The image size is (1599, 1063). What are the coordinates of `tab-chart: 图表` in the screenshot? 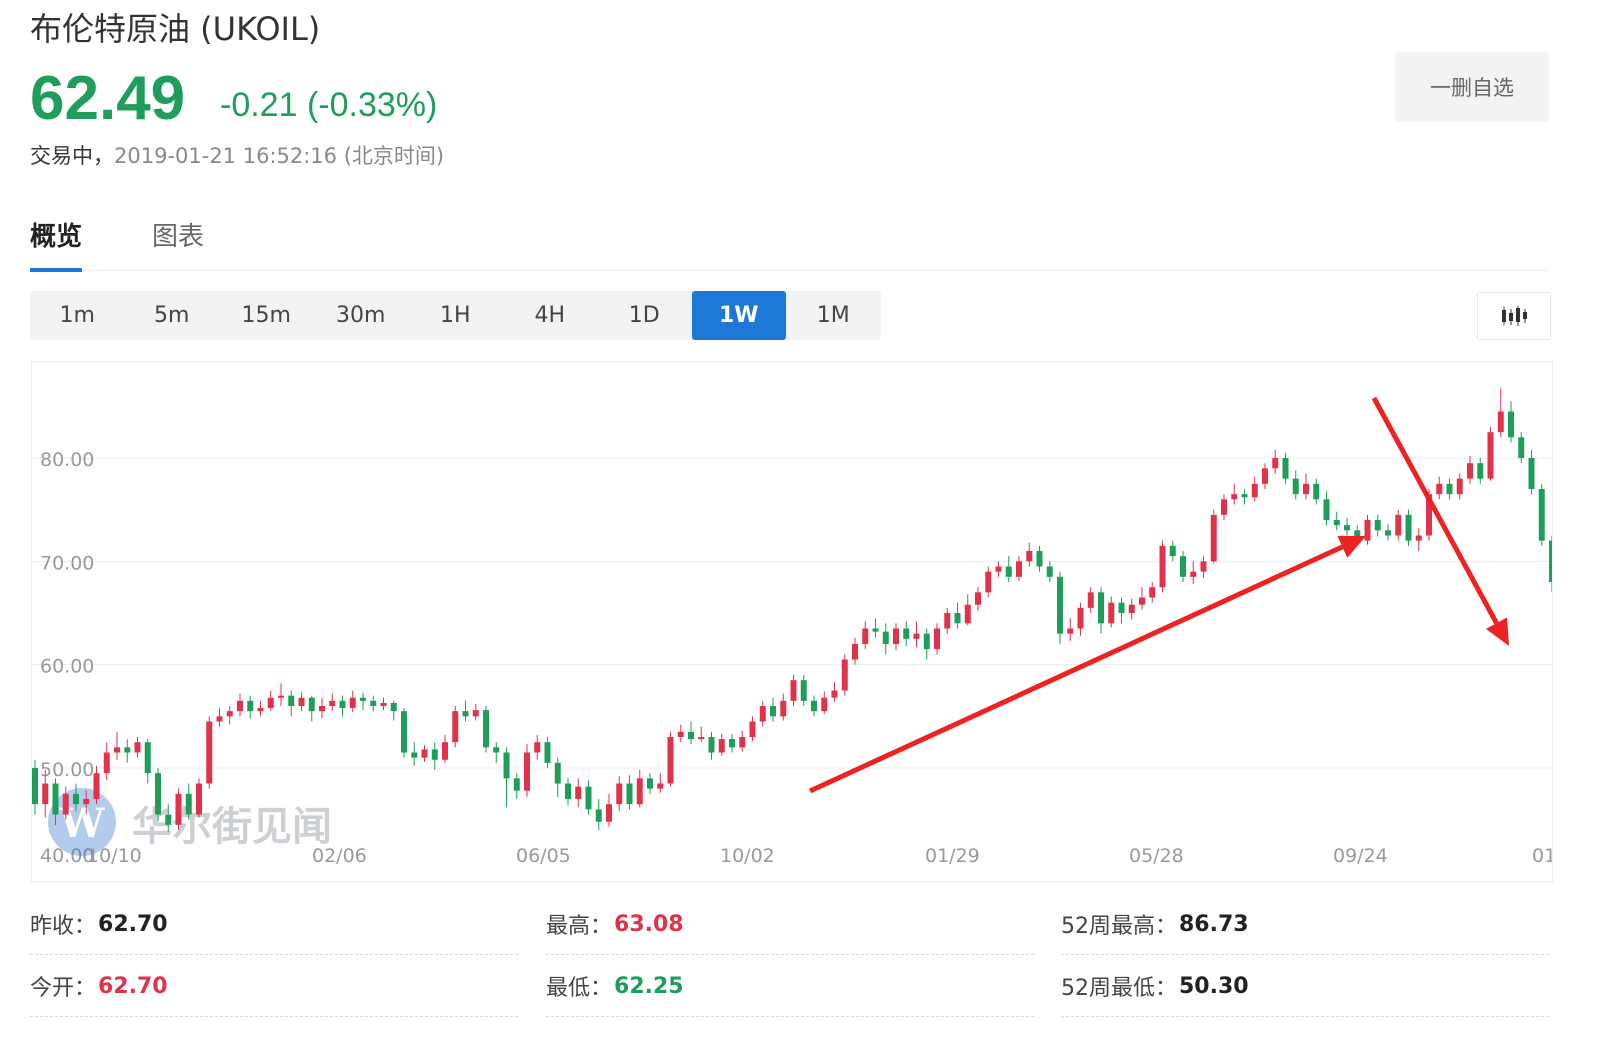 It's located at (178, 237).